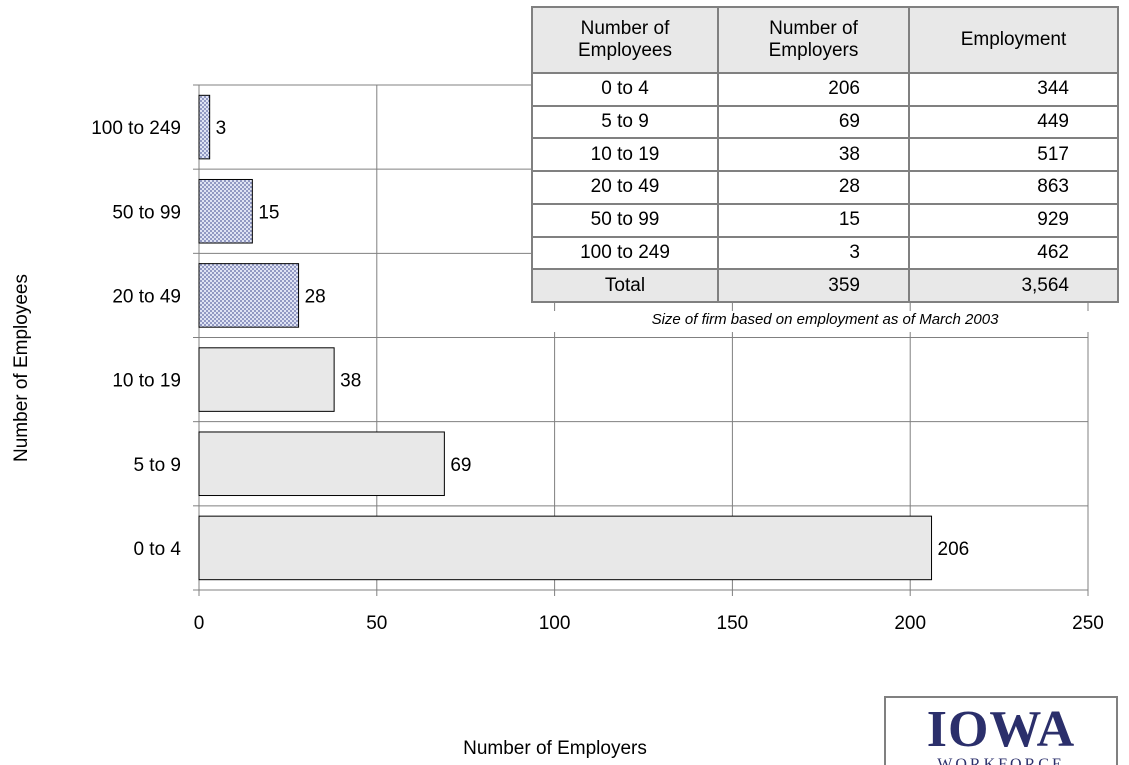 This screenshot has width=1129, height=765. I want to click on y-axis-title: Number of Employees, so click(21, 368).